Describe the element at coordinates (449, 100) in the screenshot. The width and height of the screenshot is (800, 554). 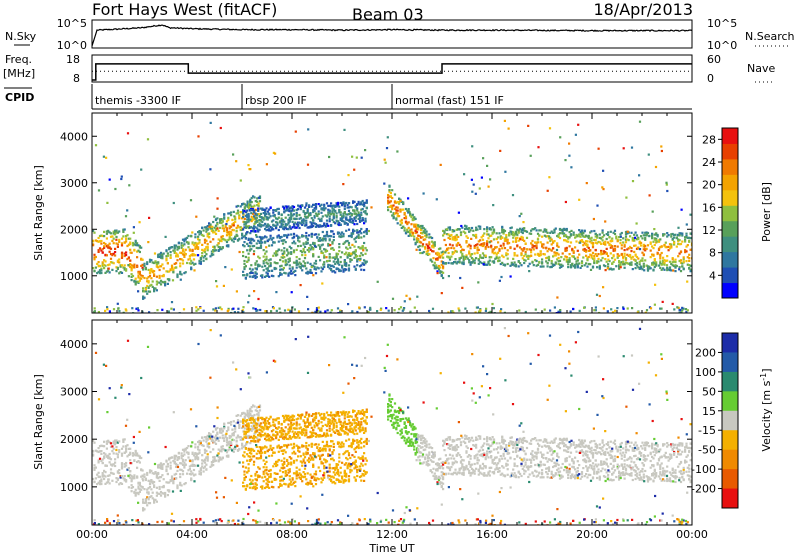
I see `cpid-segment-label: normal (fast) 151 IF` at that location.